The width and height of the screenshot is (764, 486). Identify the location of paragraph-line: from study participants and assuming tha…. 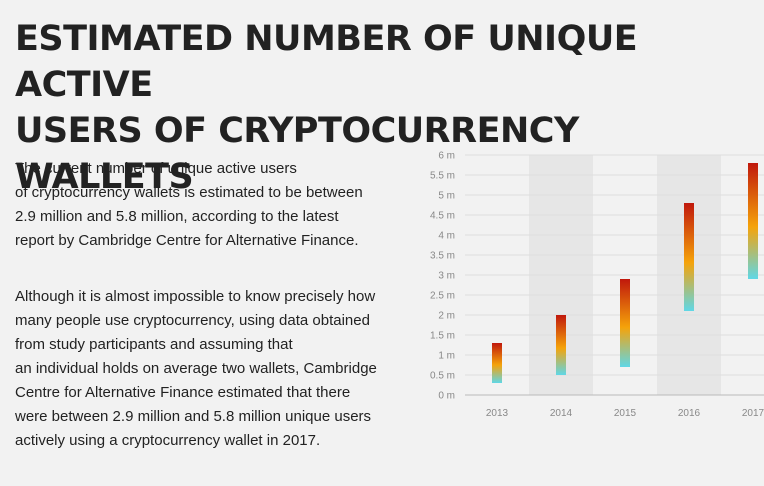
(154, 344).